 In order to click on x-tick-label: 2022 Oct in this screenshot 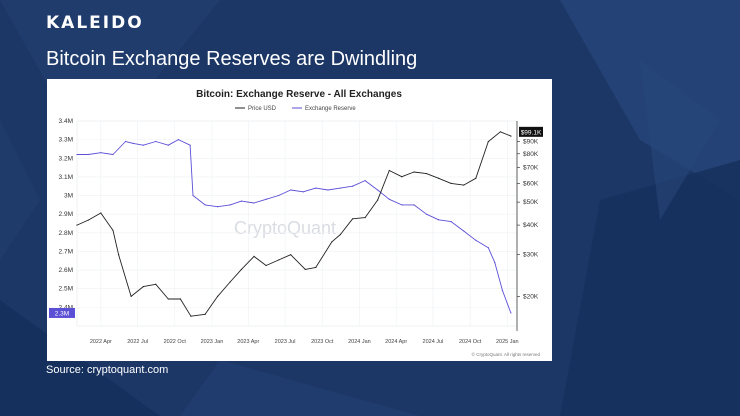, I will do `click(175, 342)`.